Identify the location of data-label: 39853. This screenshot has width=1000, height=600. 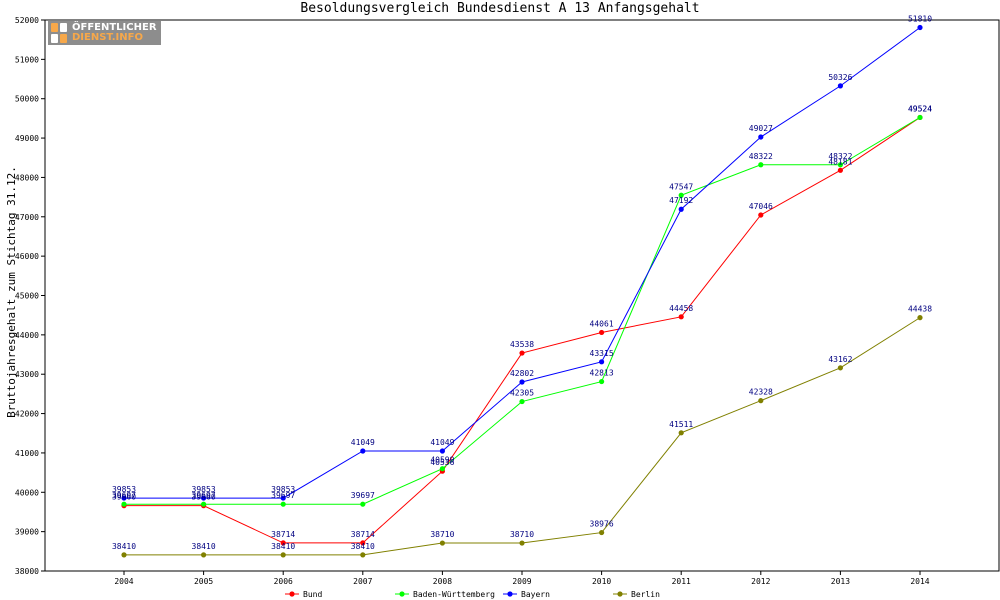
(124, 489).